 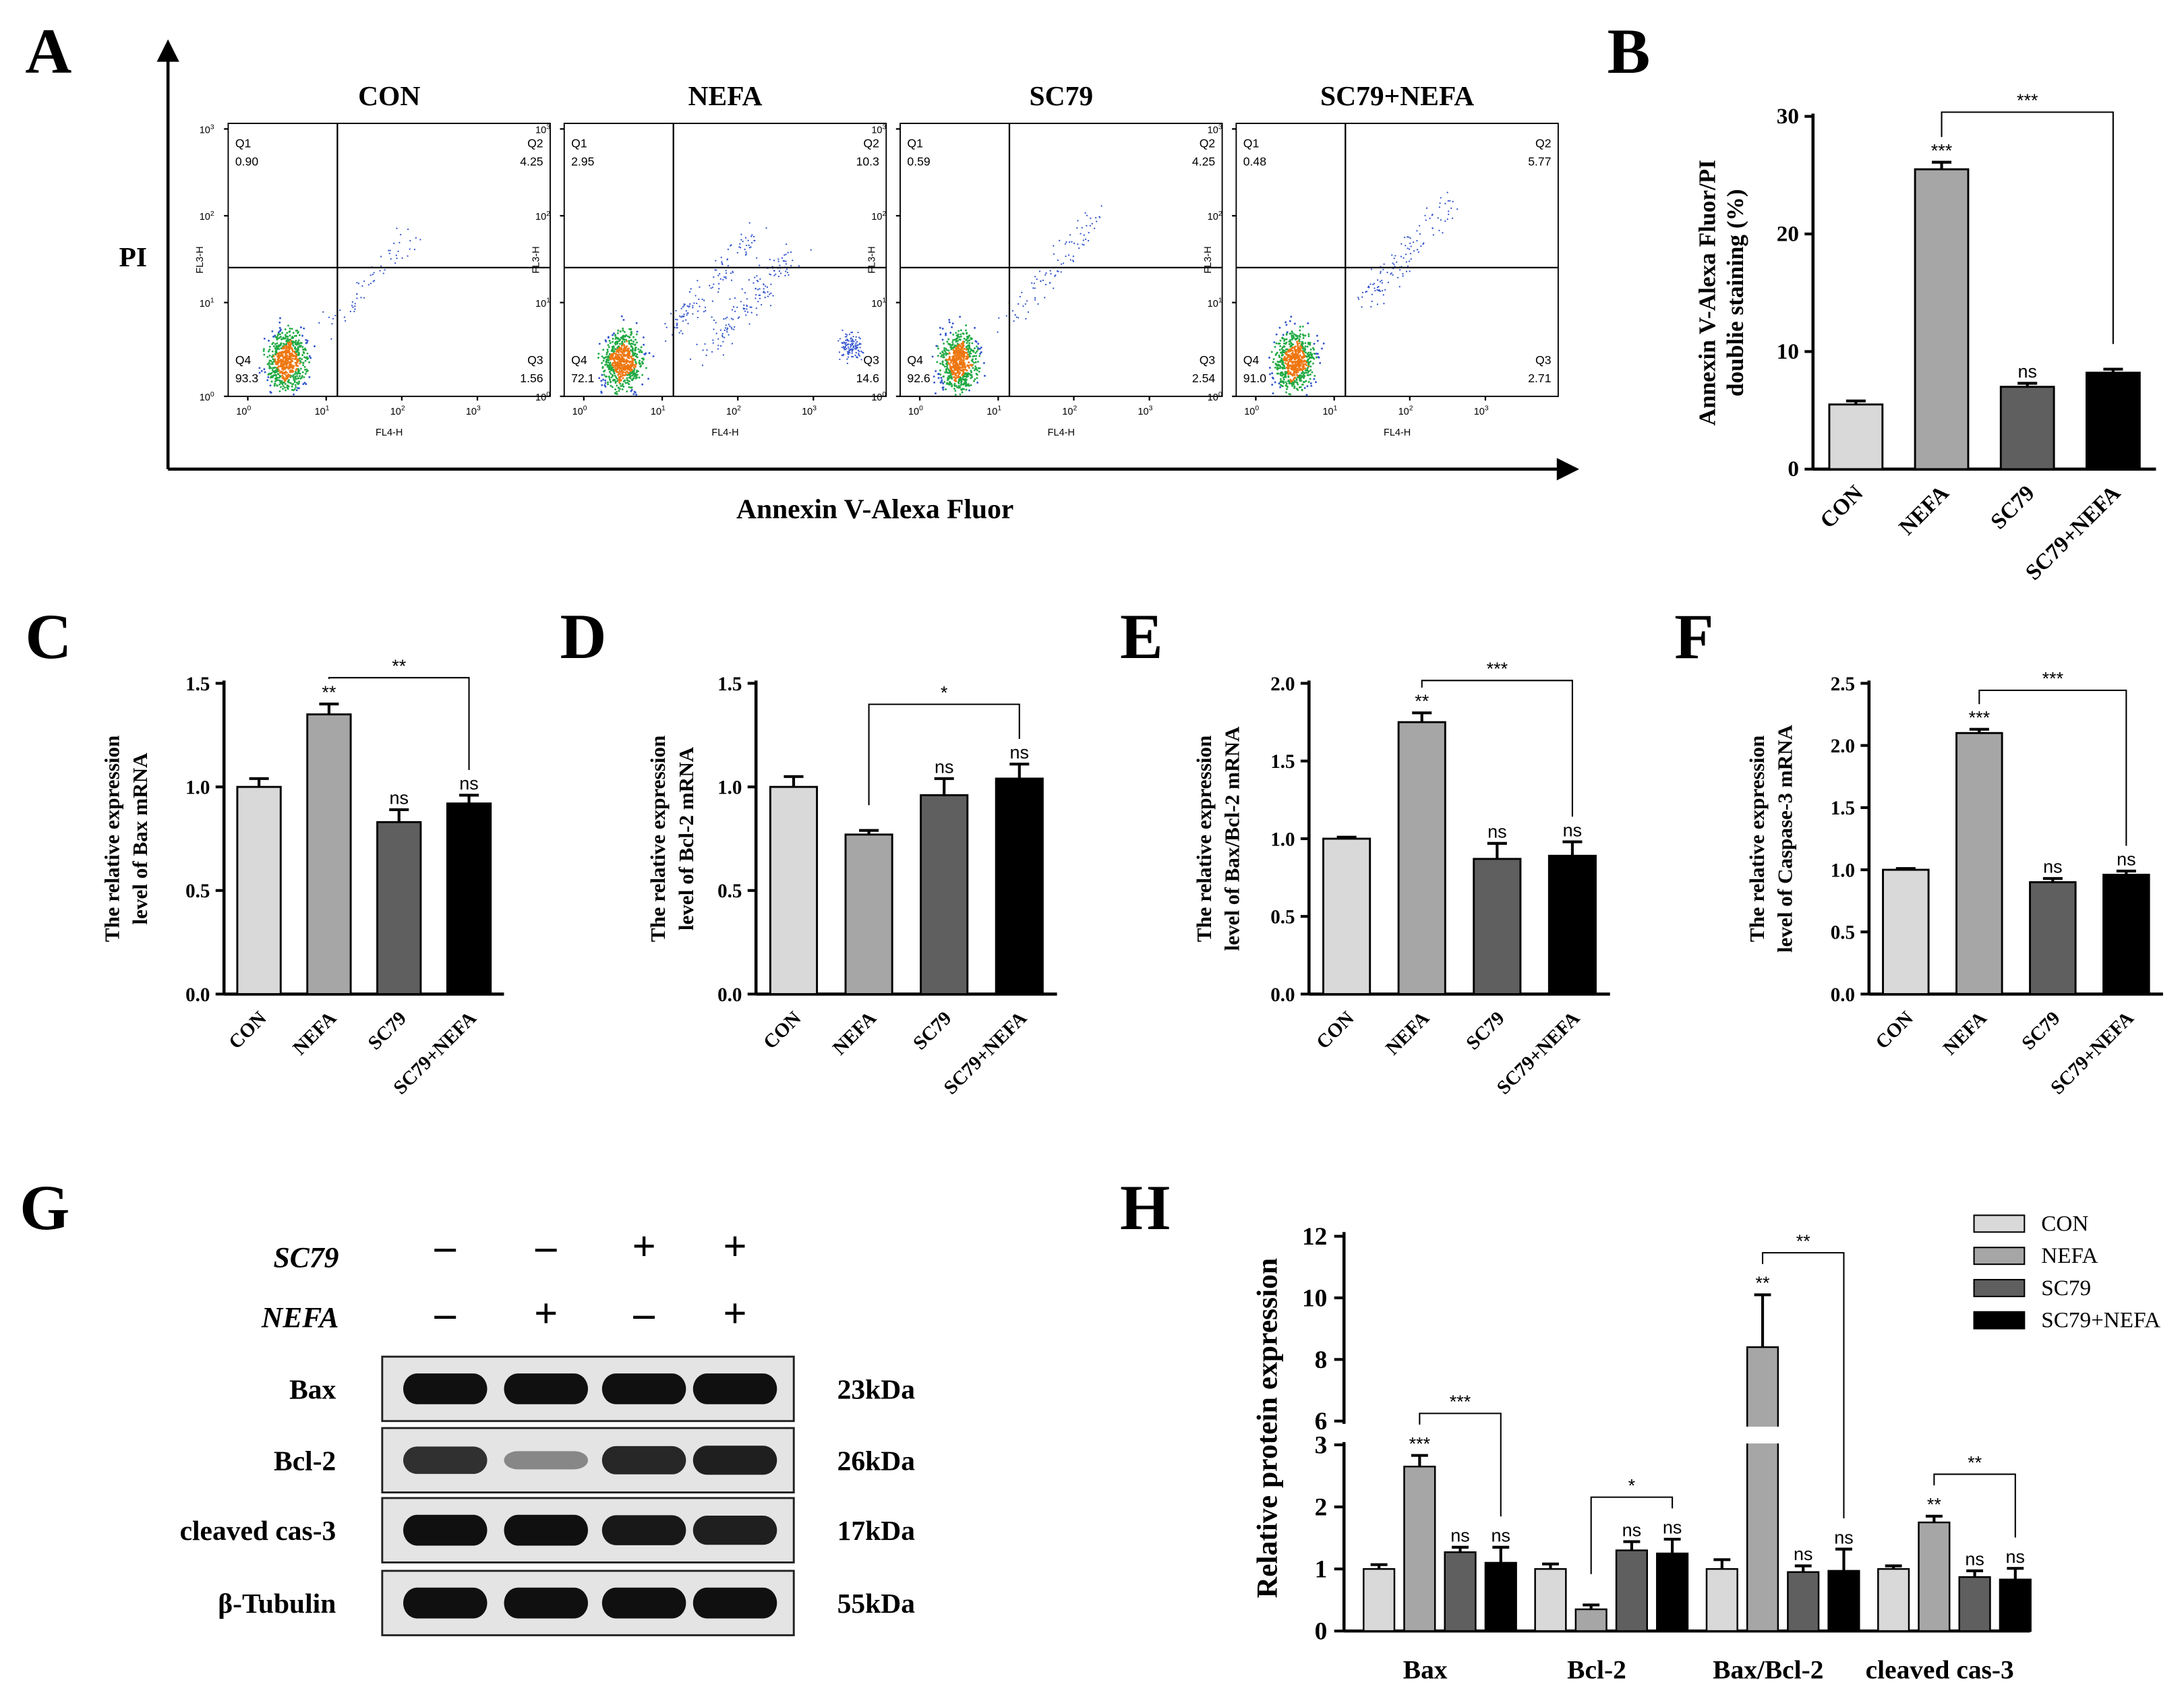 I want to click on flow-y-tick-label: 10², so click(x=207, y=216).